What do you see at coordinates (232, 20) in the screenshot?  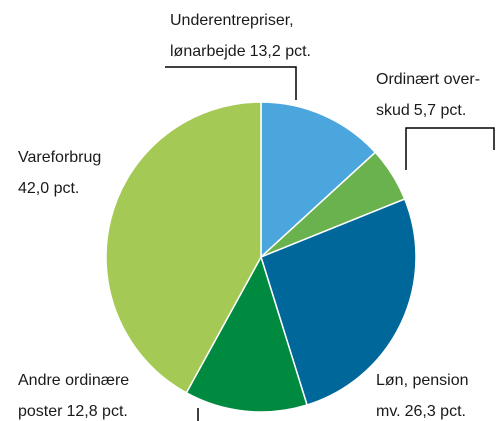 I see `label-line: Underentrepriser,` at bounding box center [232, 20].